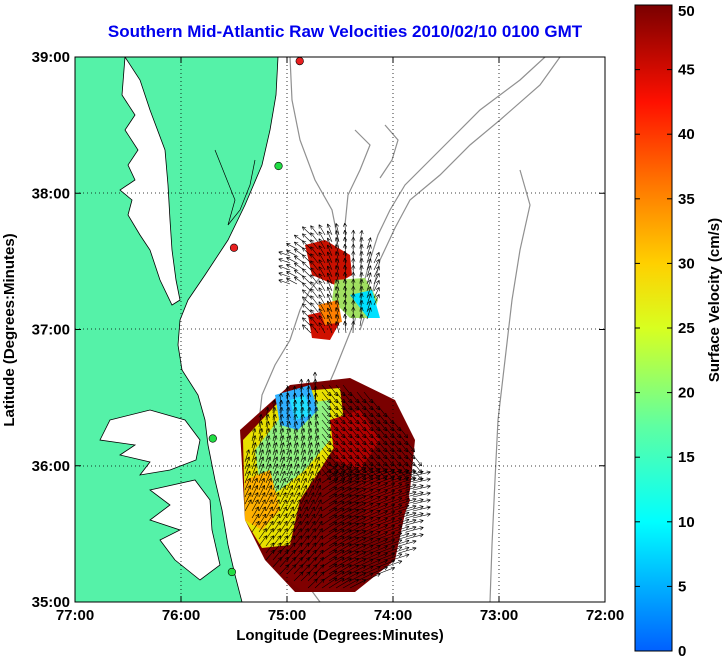 The width and height of the screenshot is (724, 659). What do you see at coordinates (51, 193) in the screenshot?
I see `y-tick-label: 38:00` at bounding box center [51, 193].